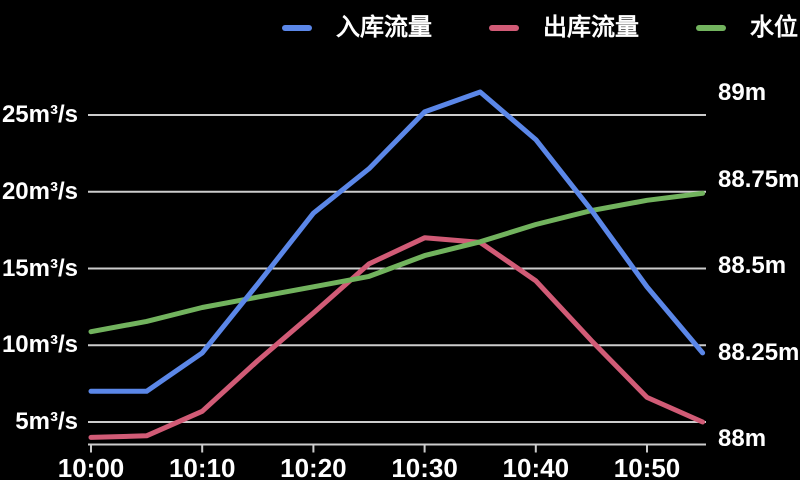 This screenshot has width=800, height=480. Describe the element at coordinates (747, 28) in the screenshot. I see `legend-item-water-level: 水位` at that location.